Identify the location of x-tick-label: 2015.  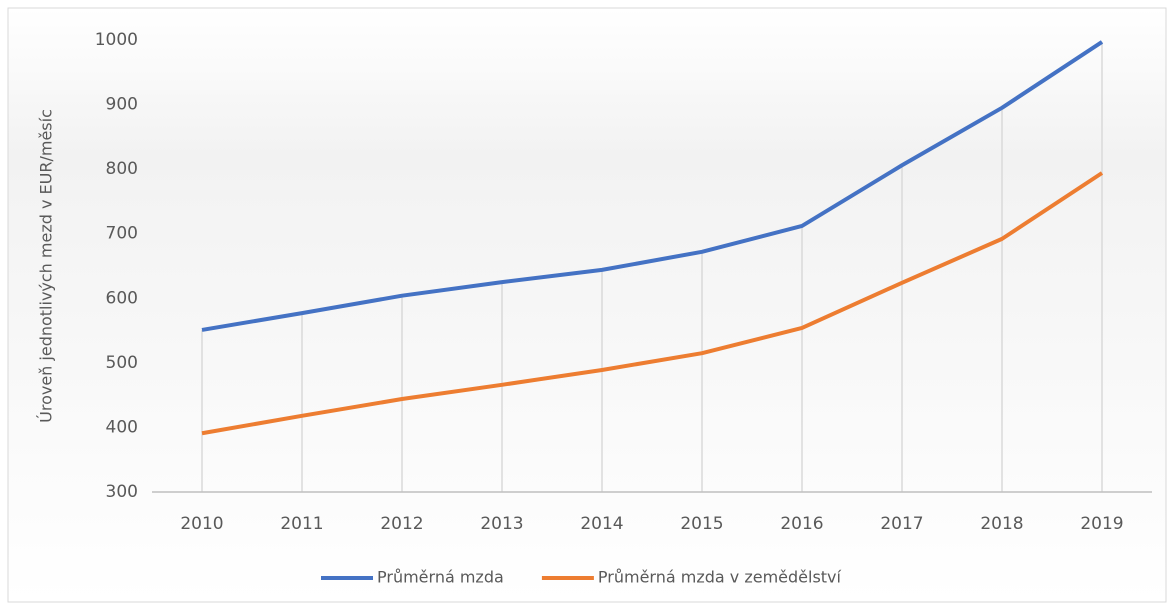
(701, 524).